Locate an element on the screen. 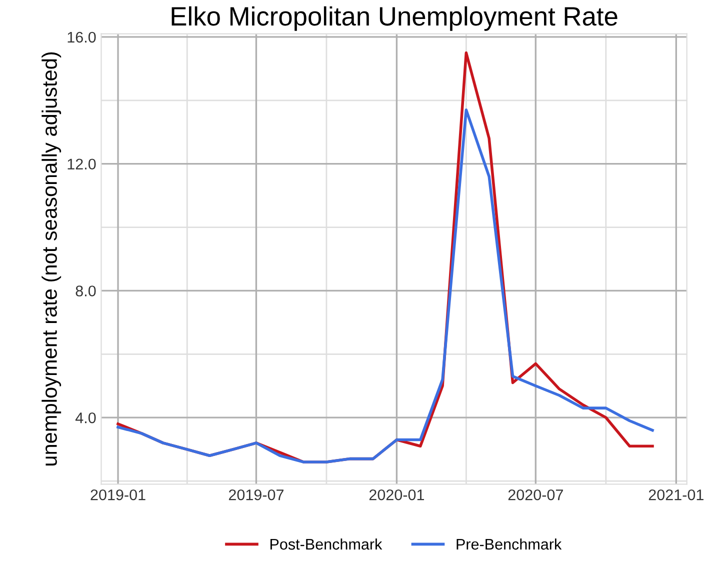 The width and height of the screenshot is (723, 563). x-tick-label: 2020-01 is located at coordinates (396, 494).